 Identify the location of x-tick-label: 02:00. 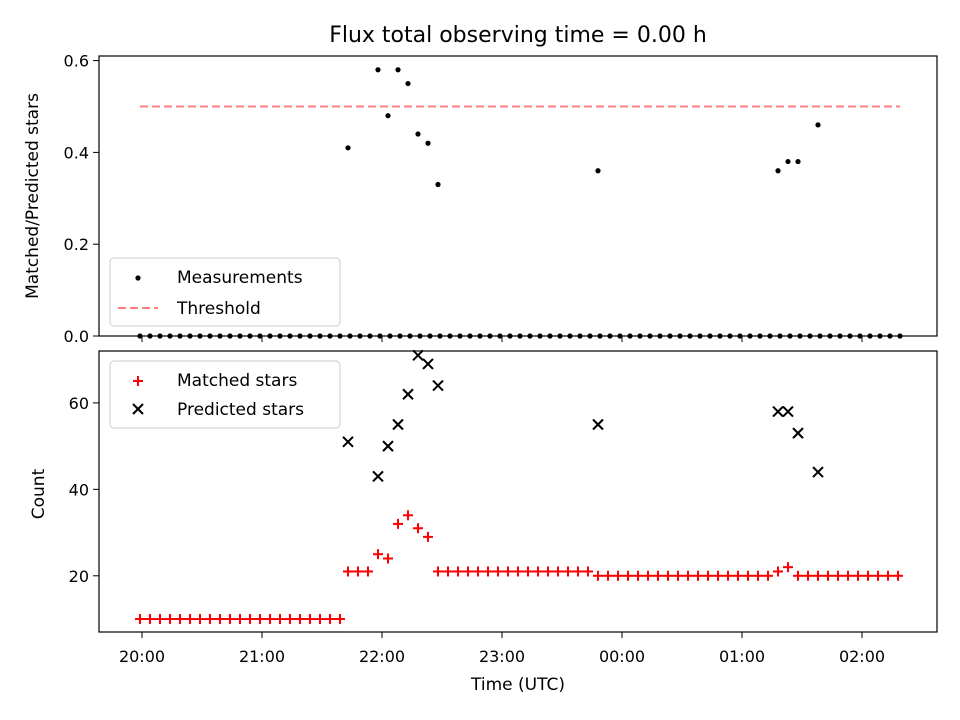
(862, 656).